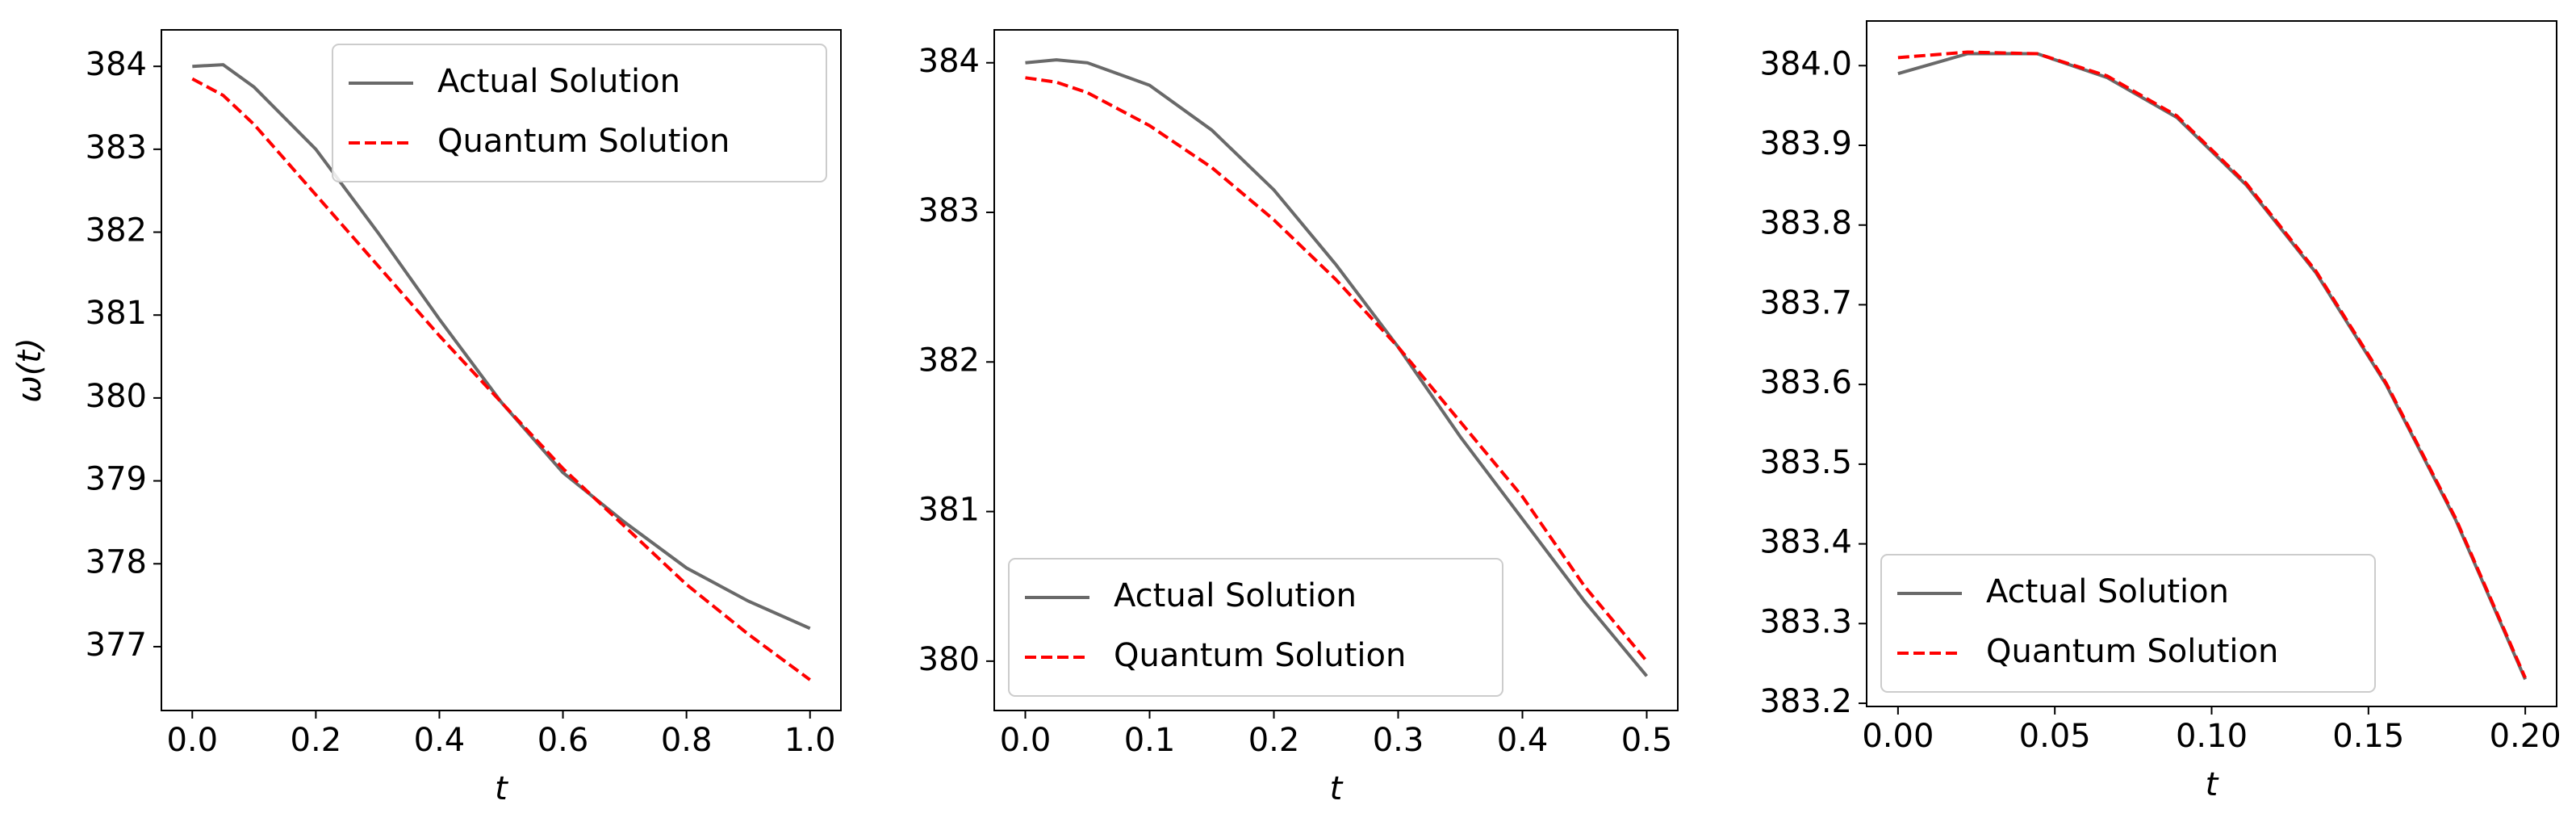 This screenshot has width=2576, height=830. I want to click on x-tick-label: 0.05, so click(2055, 736).